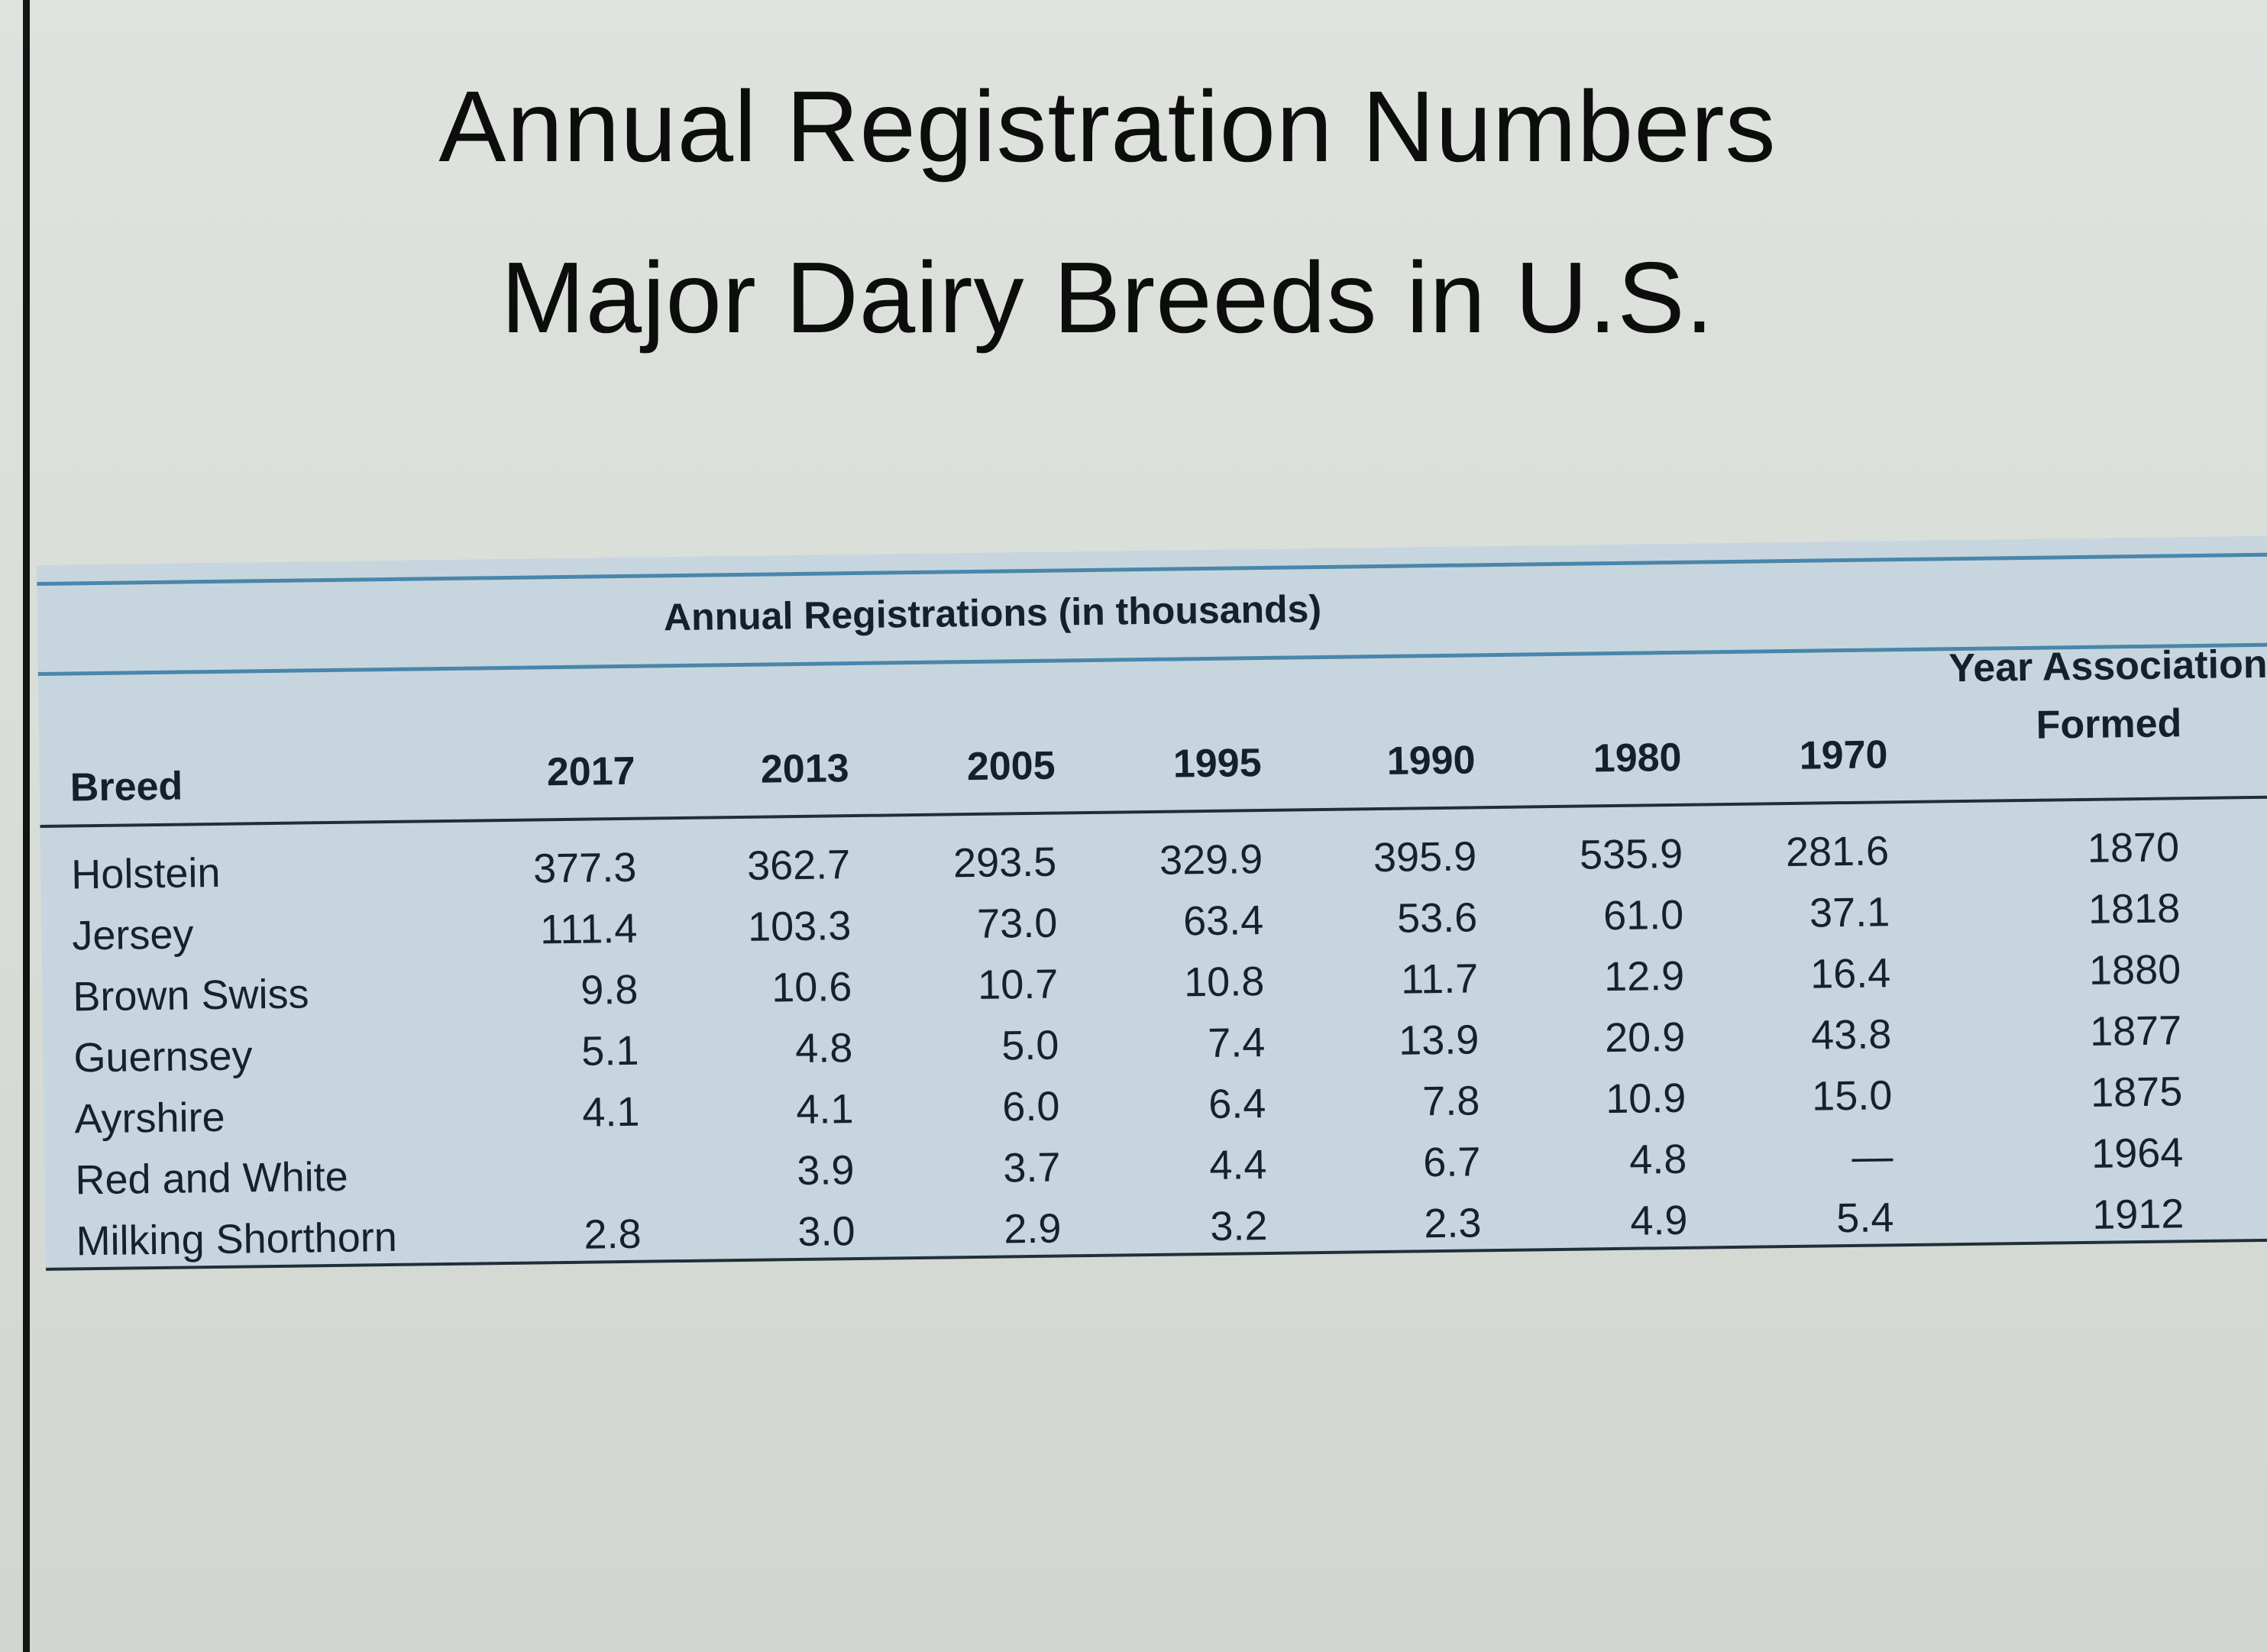 The image size is (2267, 1652). What do you see at coordinates (1658, 1160) in the screenshot?
I see `value-1980: 4.8` at bounding box center [1658, 1160].